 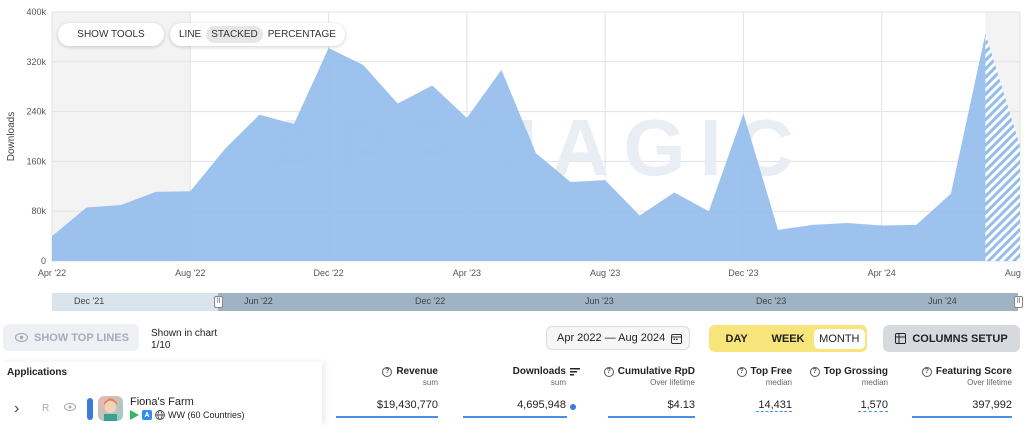 I want to click on revenue-cell: $19,430,770, so click(x=407, y=405).